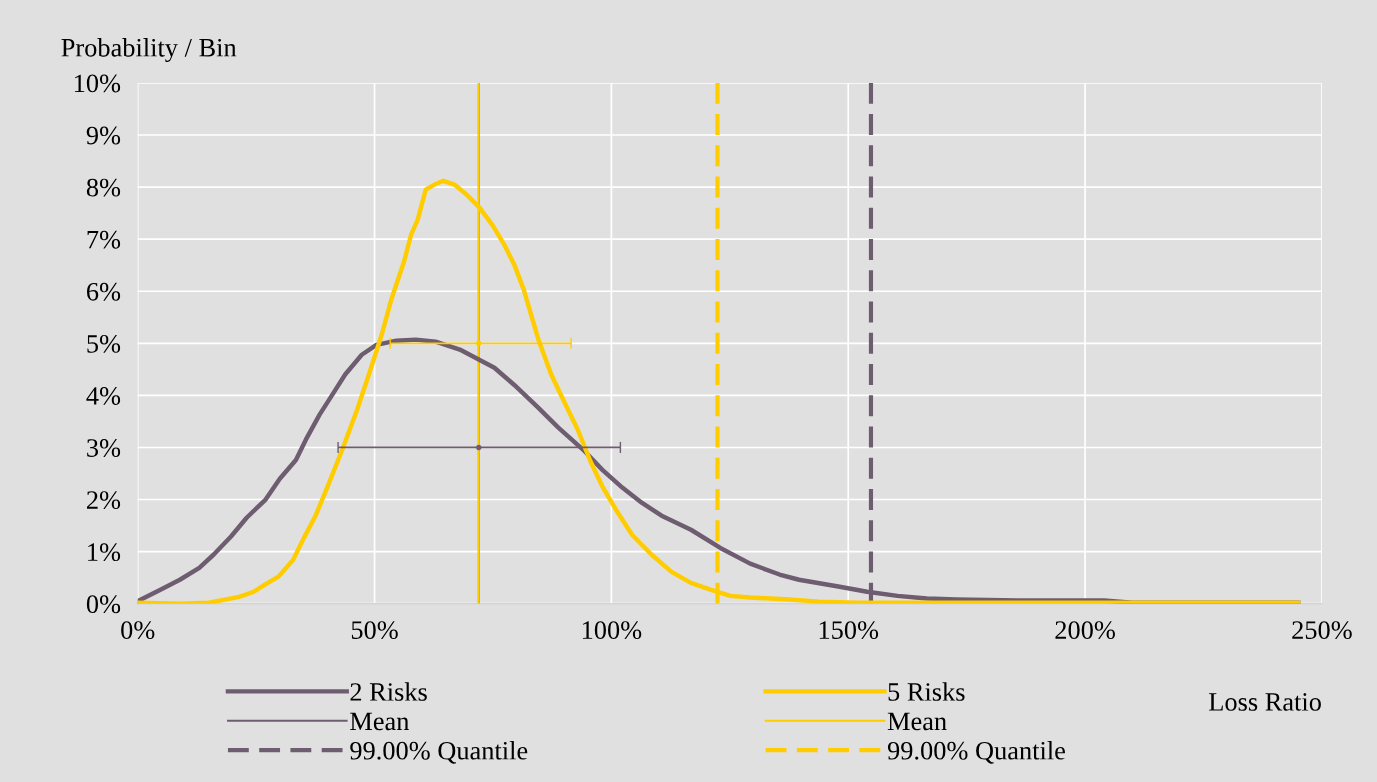 This screenshot has width=1377, height=782. I want to click on x-tick-label: 250%, so click(1322, 630).